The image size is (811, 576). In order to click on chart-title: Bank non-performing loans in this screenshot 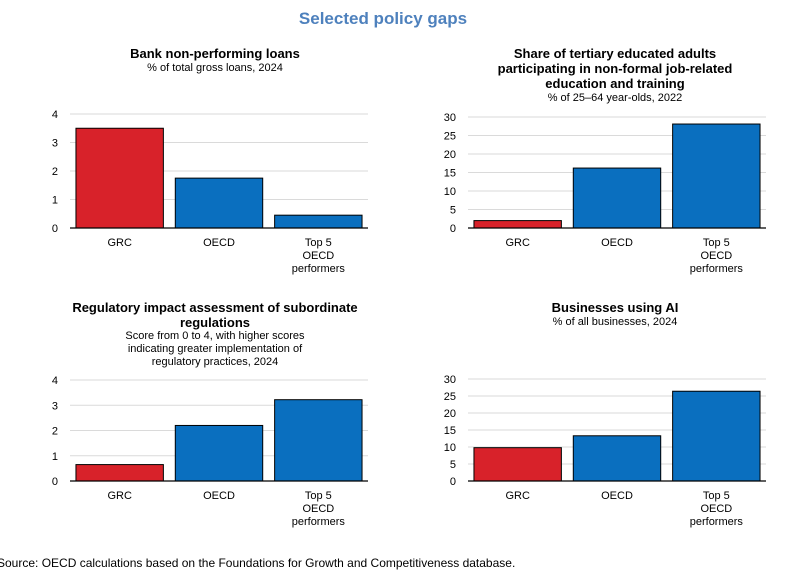, I will do `click(215, 53)`.